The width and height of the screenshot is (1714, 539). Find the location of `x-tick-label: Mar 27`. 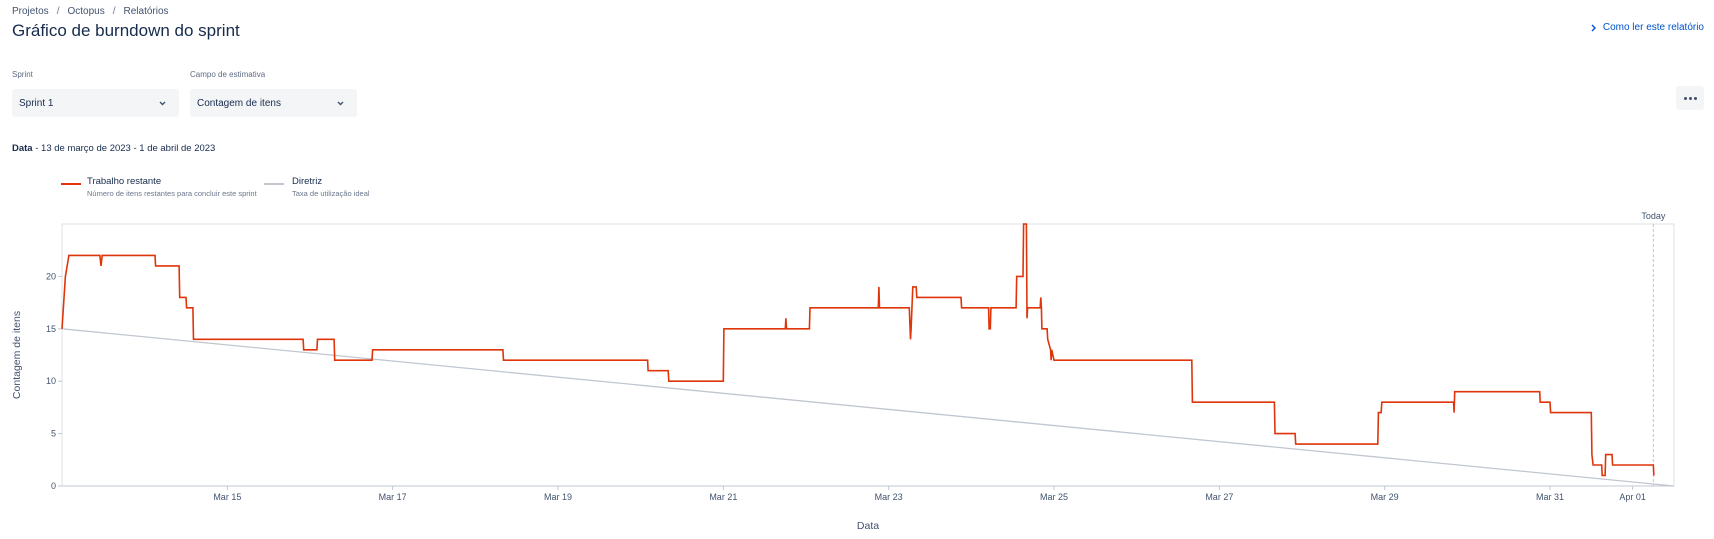

x-tick-label: Mar 27 is located at coordinates (1219, 497).